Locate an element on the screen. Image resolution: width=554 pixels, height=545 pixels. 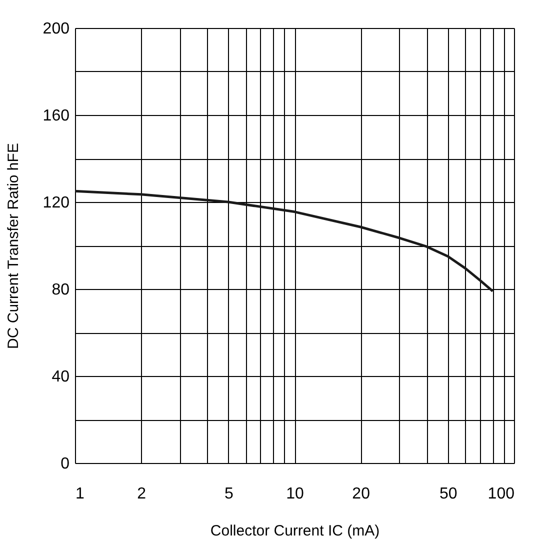
x-tick-label: 100 is located at coordinates (501, 494).